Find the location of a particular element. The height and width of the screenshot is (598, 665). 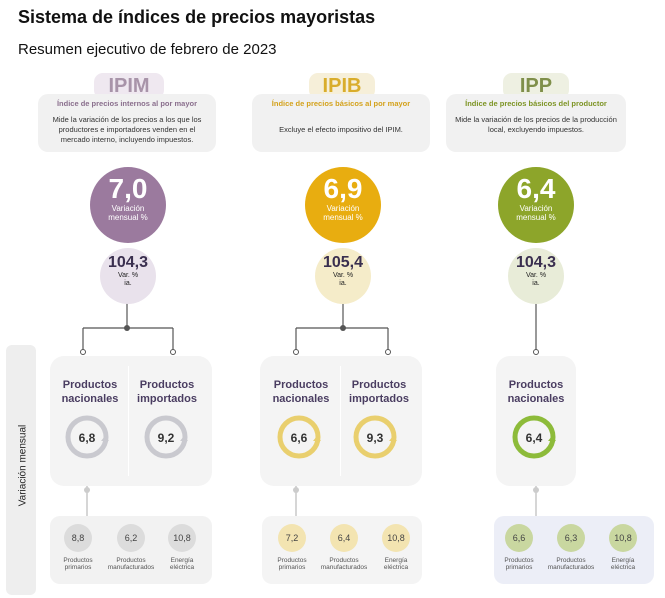

ipp-monthly-label-1: Variación is located at coordinates (536, 208).